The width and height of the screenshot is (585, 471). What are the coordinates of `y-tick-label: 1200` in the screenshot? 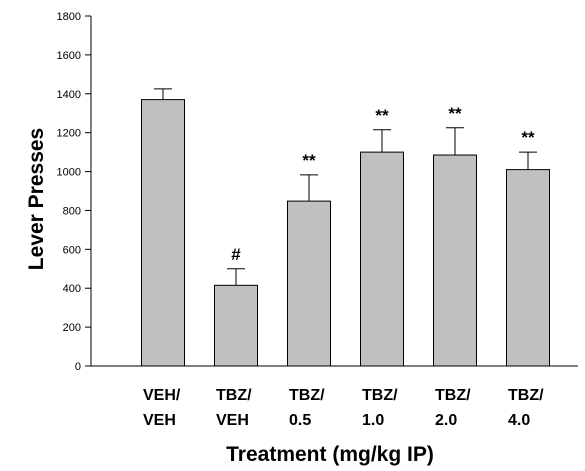 It's located at (69, 134).